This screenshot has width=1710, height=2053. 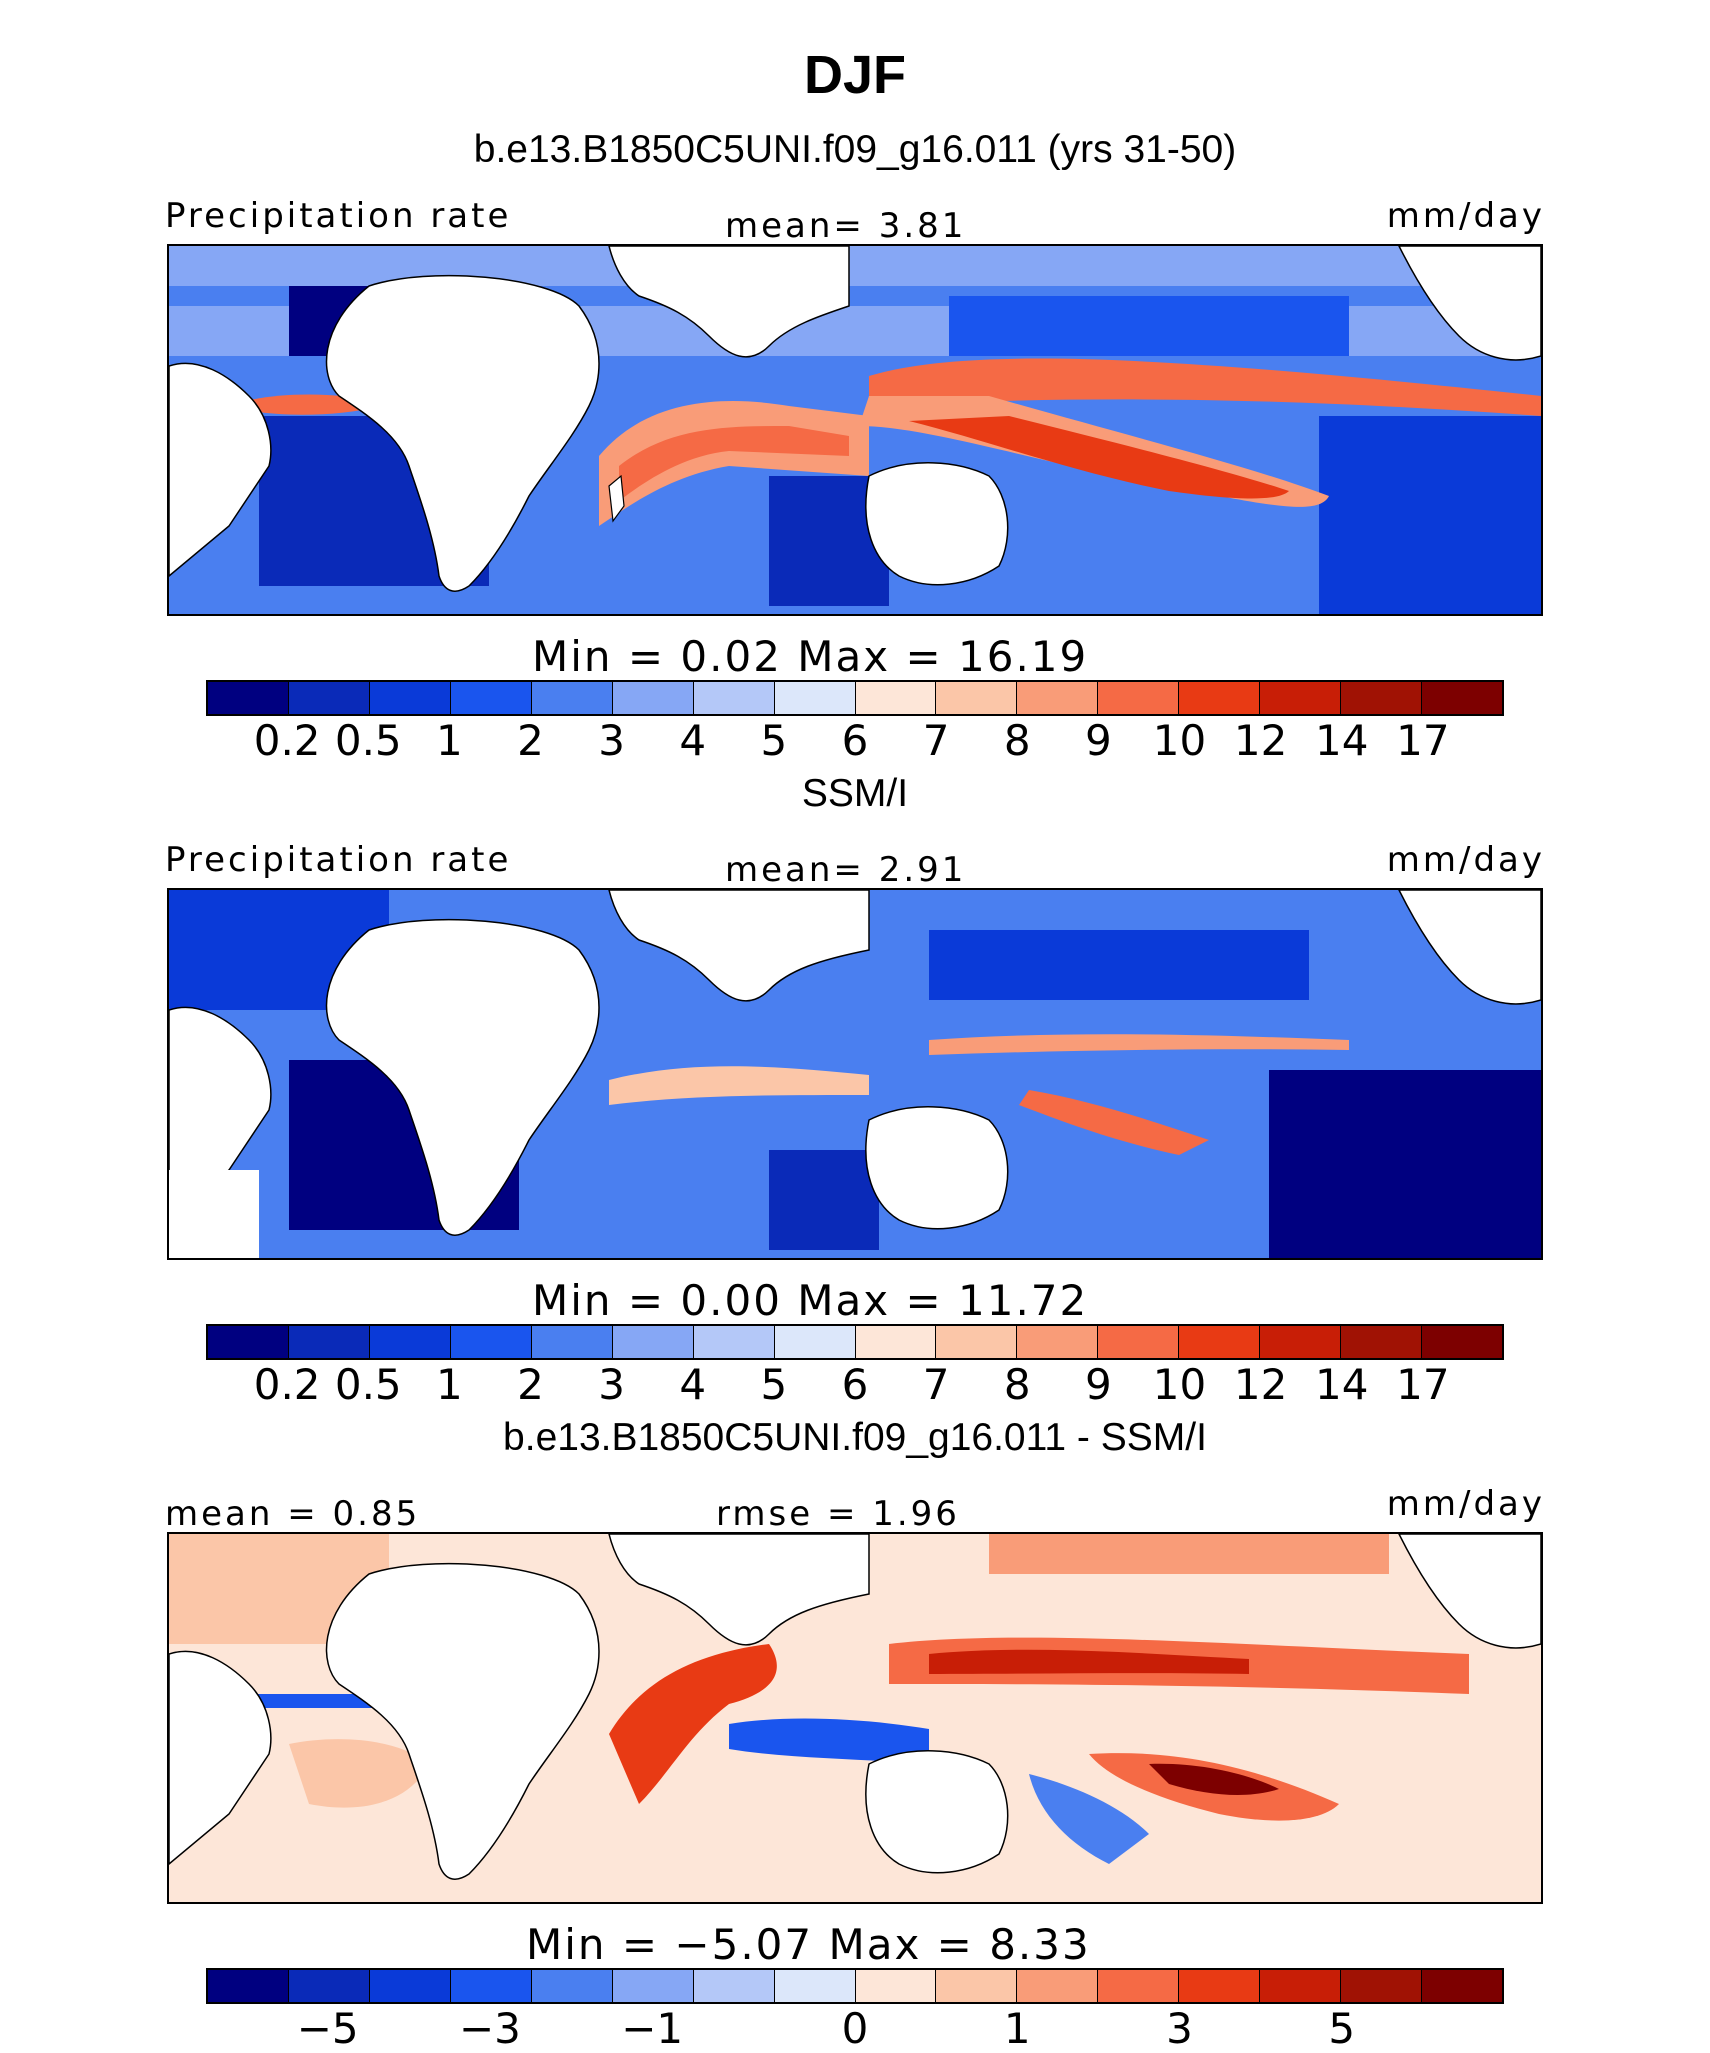 I want to click on panel-1-colorbar, so click(x=855, y=698).